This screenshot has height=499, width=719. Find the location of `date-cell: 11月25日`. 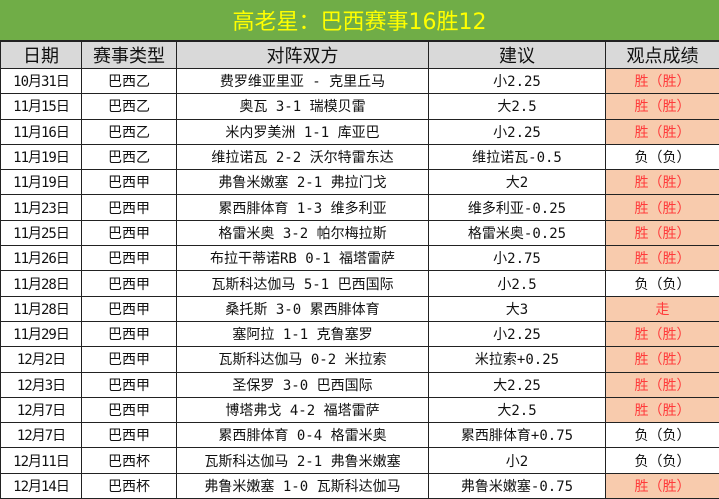

date-cell: 11月25日 is located at coordinates (41, 233).